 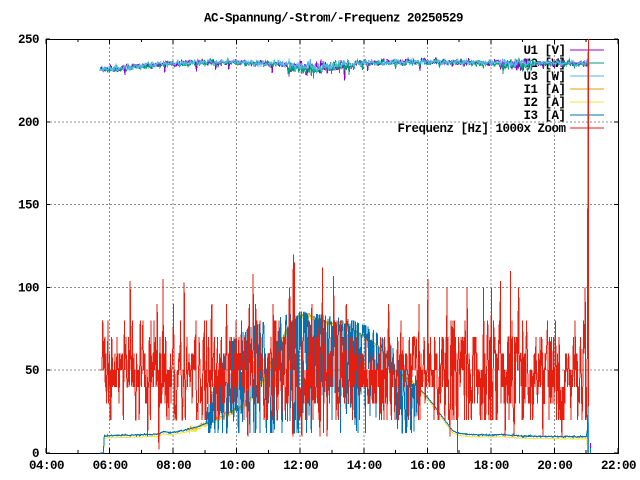 I want to click on svg-text: 10:00, so click(x=237, y=466).